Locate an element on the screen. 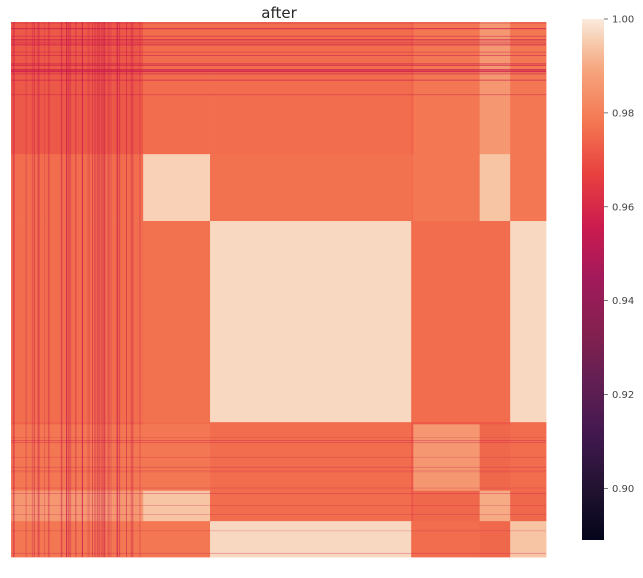  colorbar-tick-label: 0.90 is located at coordinates (623, 489).